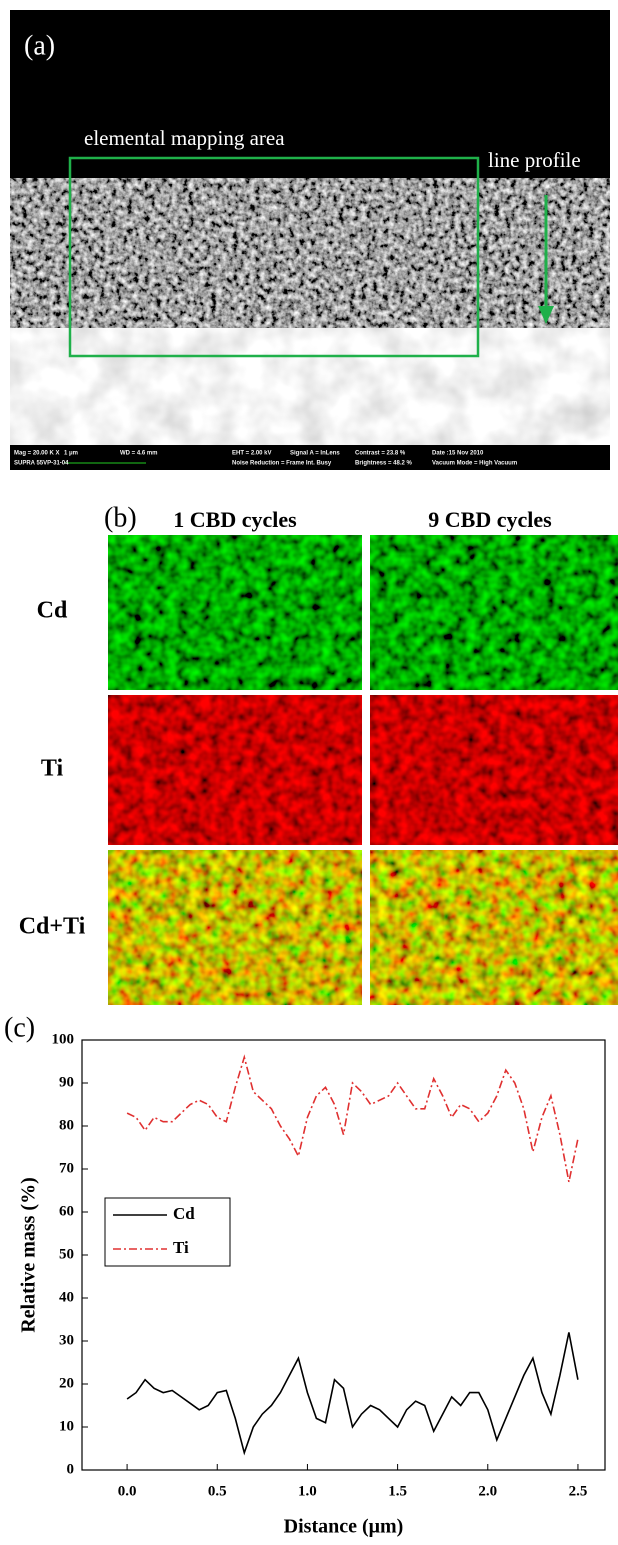 The height and width of the screenshot is (1545, 618). Describe the element at coordinates (66, 1383) in the screenshot. I see `y-tick-label: 20` at that location.